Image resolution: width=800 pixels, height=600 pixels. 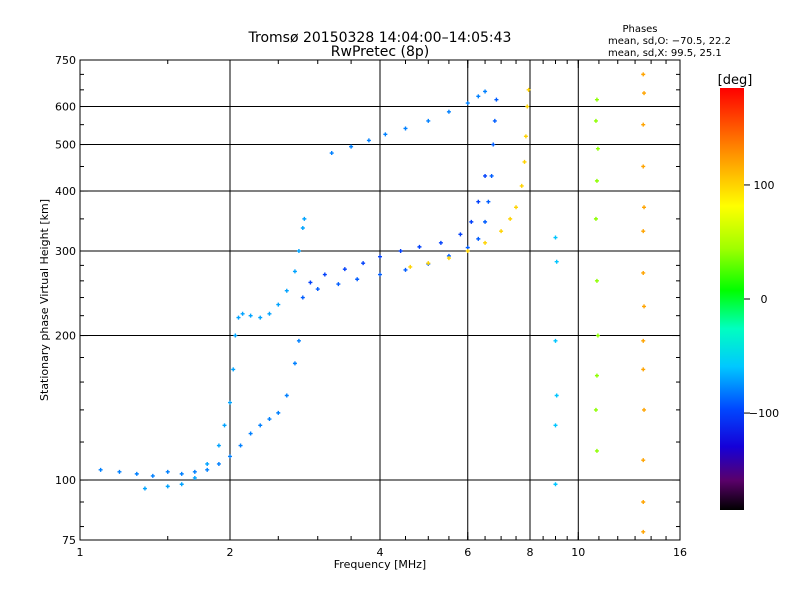 What do you see at coordinates (65, 60) in the screenshot?
I see `y-tick-label: 750` at bounding box center [65, 60].